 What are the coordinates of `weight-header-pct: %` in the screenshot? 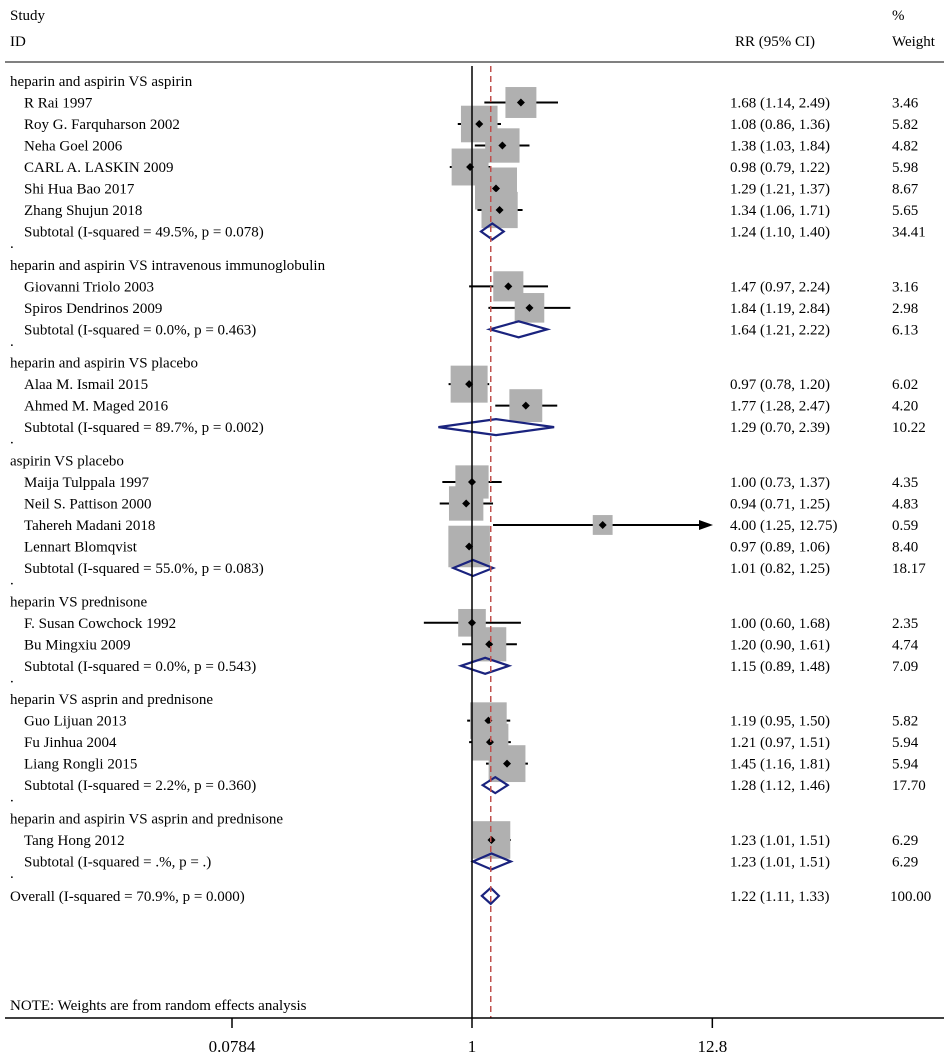 It's located at (898, 16).